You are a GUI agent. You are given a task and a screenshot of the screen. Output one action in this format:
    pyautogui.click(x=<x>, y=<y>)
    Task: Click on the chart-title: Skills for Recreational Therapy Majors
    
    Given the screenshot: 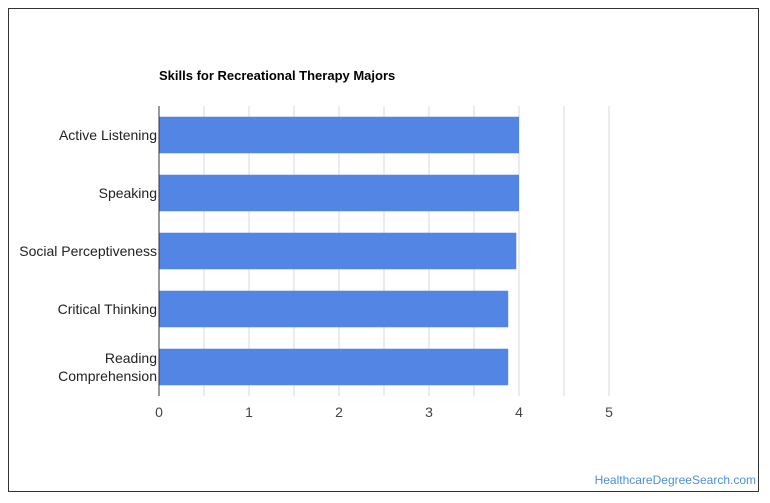 What is the action you would take?
    pyautogui.click(x=277, y=75)
    